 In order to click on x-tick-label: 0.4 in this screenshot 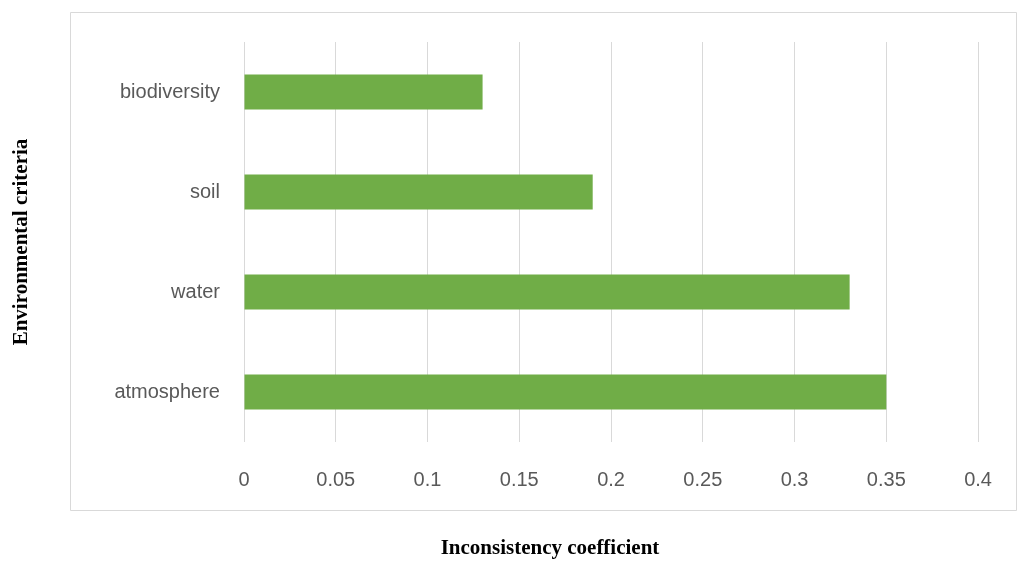, I will do `click(978, 478)`.